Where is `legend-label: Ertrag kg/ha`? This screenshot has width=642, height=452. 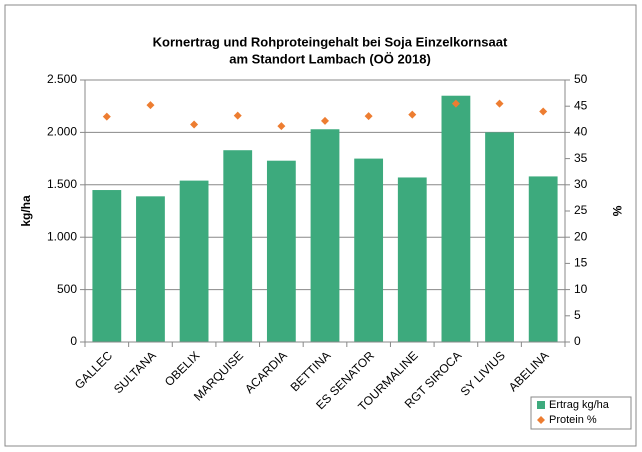
legend-label: Ertrag kg/ha is located at coordinates (579, 405).